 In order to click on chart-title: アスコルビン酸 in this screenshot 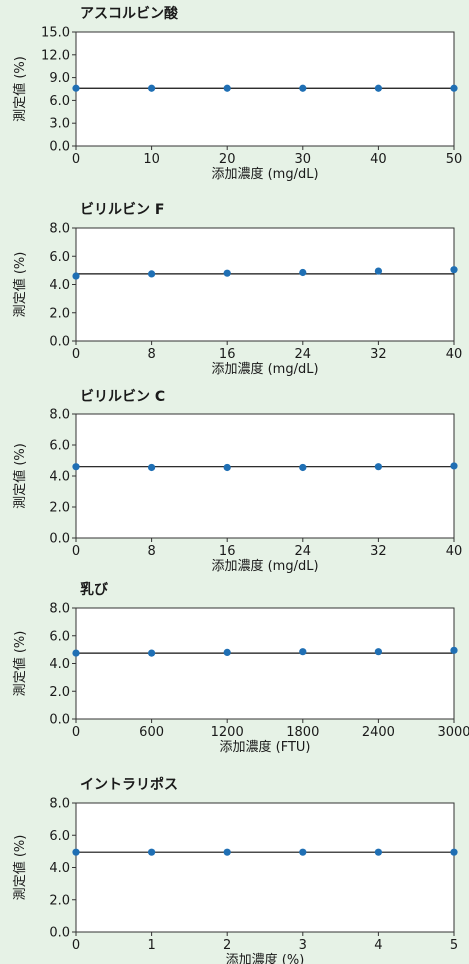, I will do `click(129, 13)`.